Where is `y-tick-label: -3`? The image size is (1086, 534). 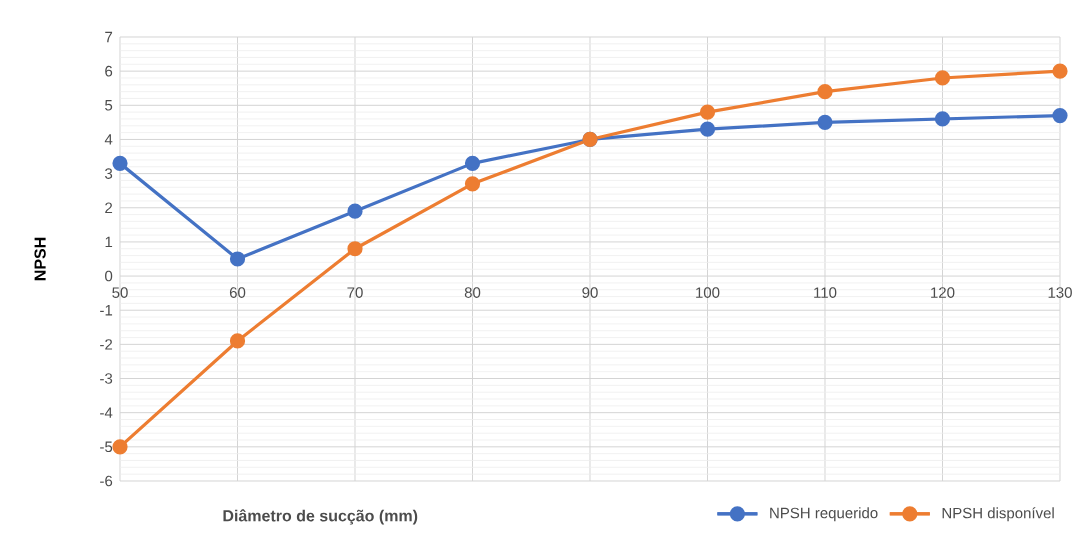
y-tick-label: -3 is located at coordinates (106, 378).